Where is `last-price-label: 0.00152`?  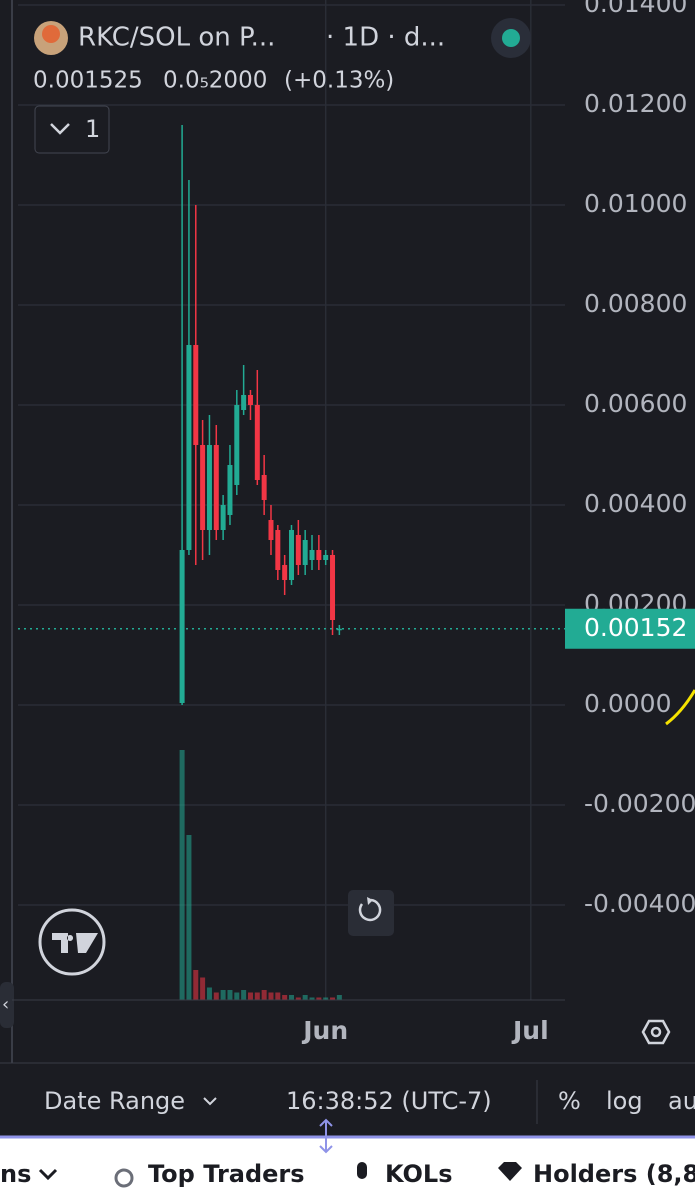 last-price-label: 0.00152 is located at coordinates (635, 627).